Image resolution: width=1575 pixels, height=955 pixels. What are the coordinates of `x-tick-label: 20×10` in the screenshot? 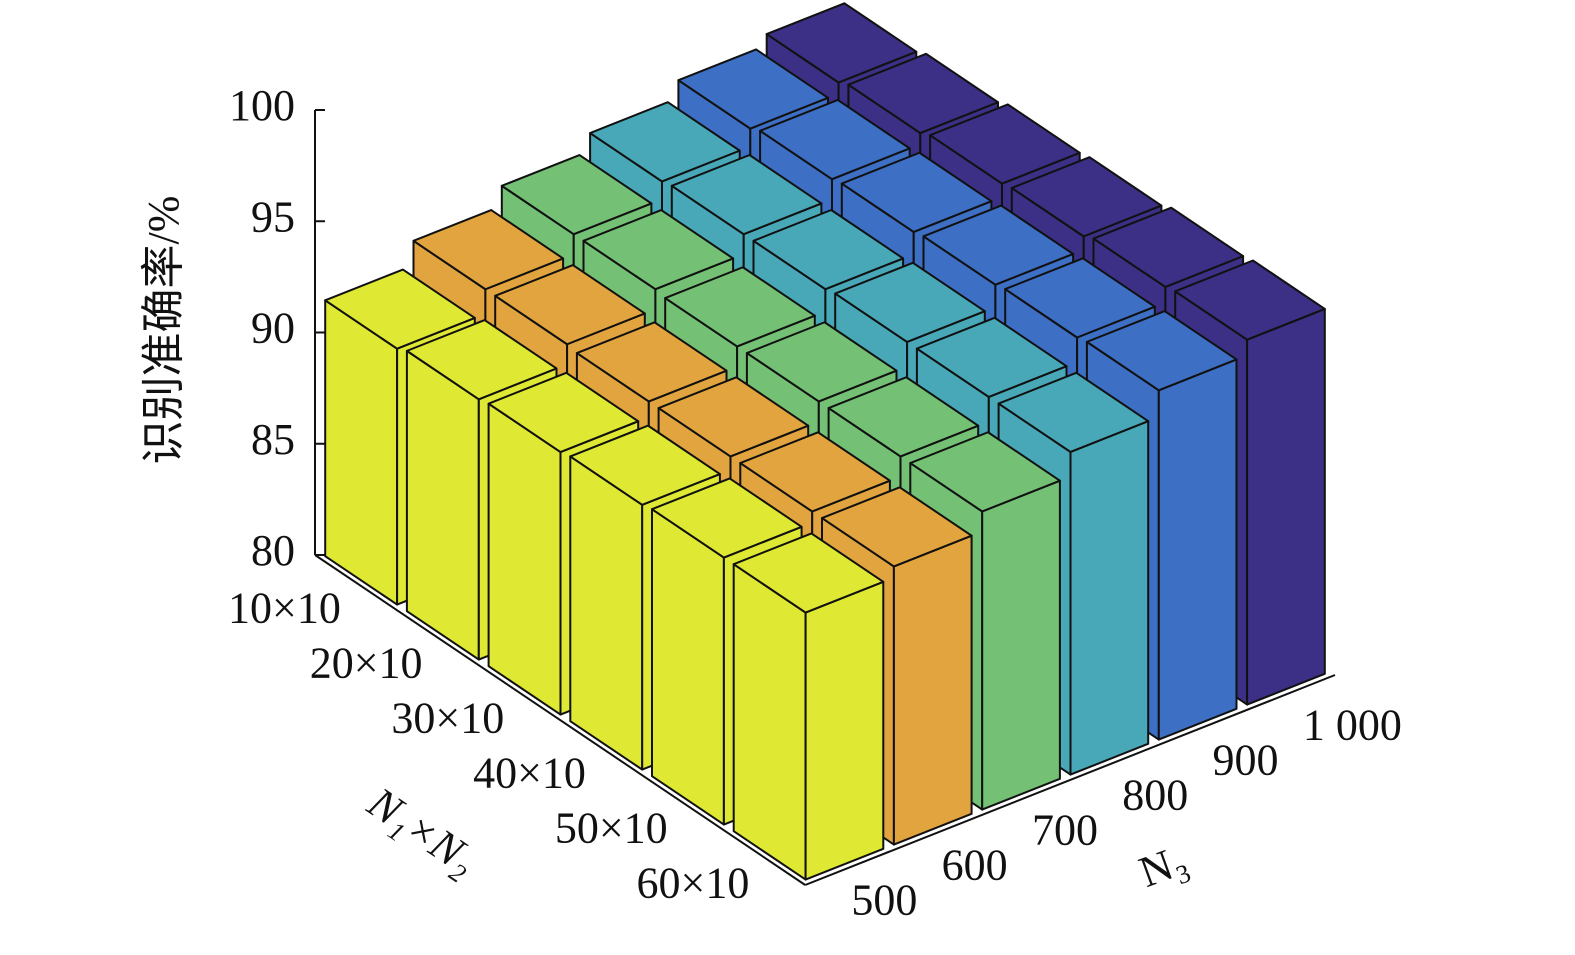 It's located at (366, 663).